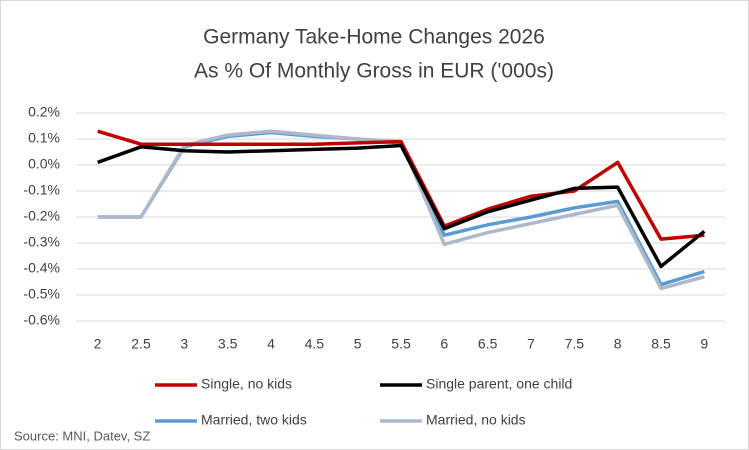 The width and height of the screenshot is (749, 450). I want to click on x-tick-label: 8, so click(618, 344).